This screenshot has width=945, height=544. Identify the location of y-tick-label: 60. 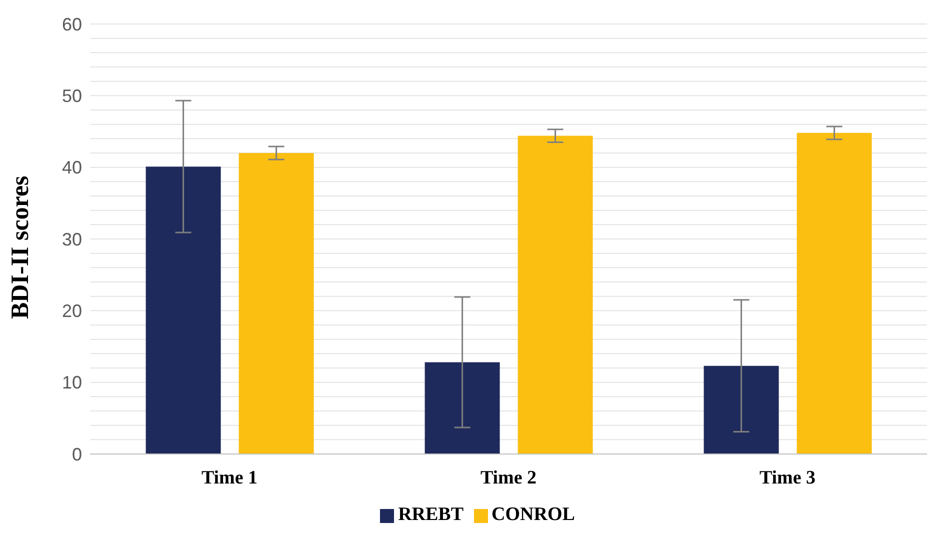
(72, 24).